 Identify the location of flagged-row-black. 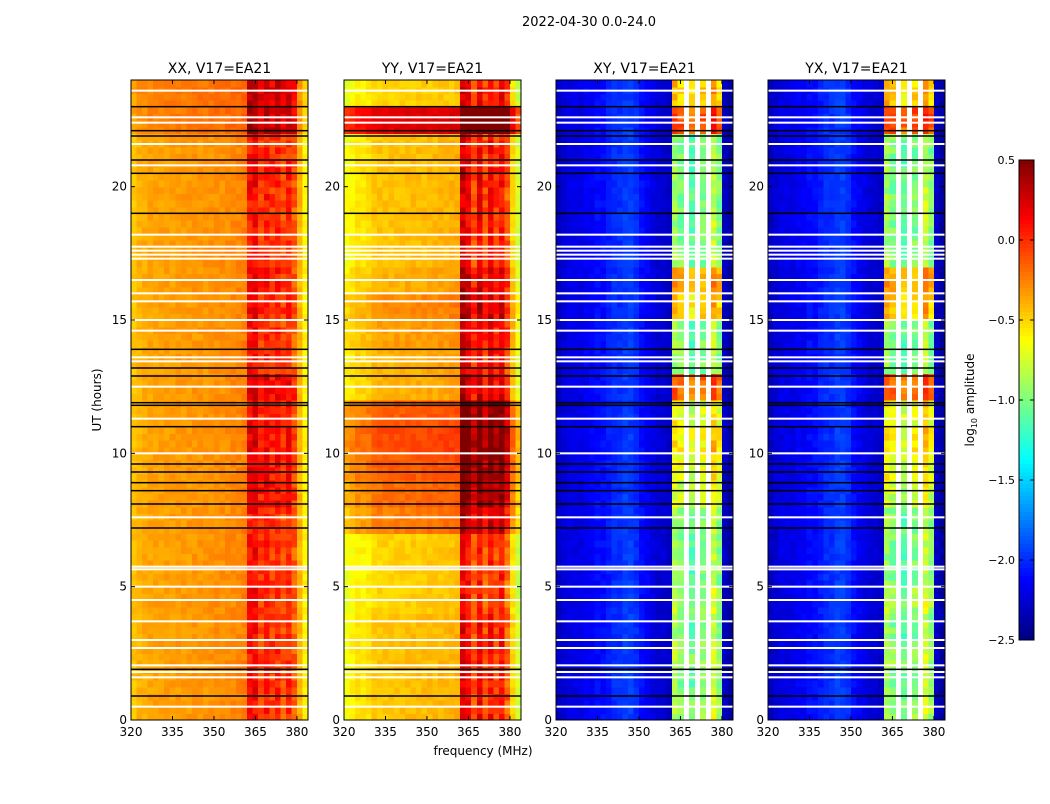
(219, 107).